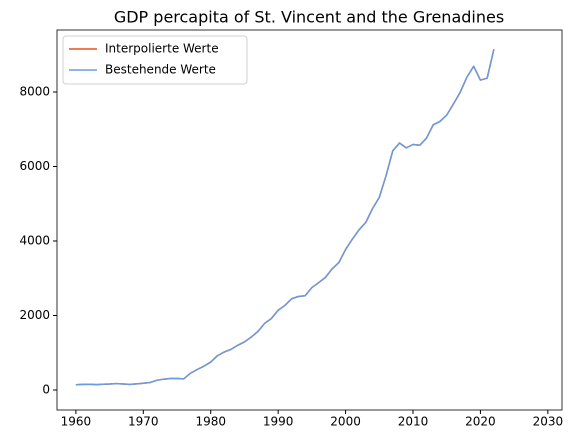  What do you see at coordinates (413, 422) in the screenshot?
I see `x-tick-label: 2010` at bounding box center [413, 422].